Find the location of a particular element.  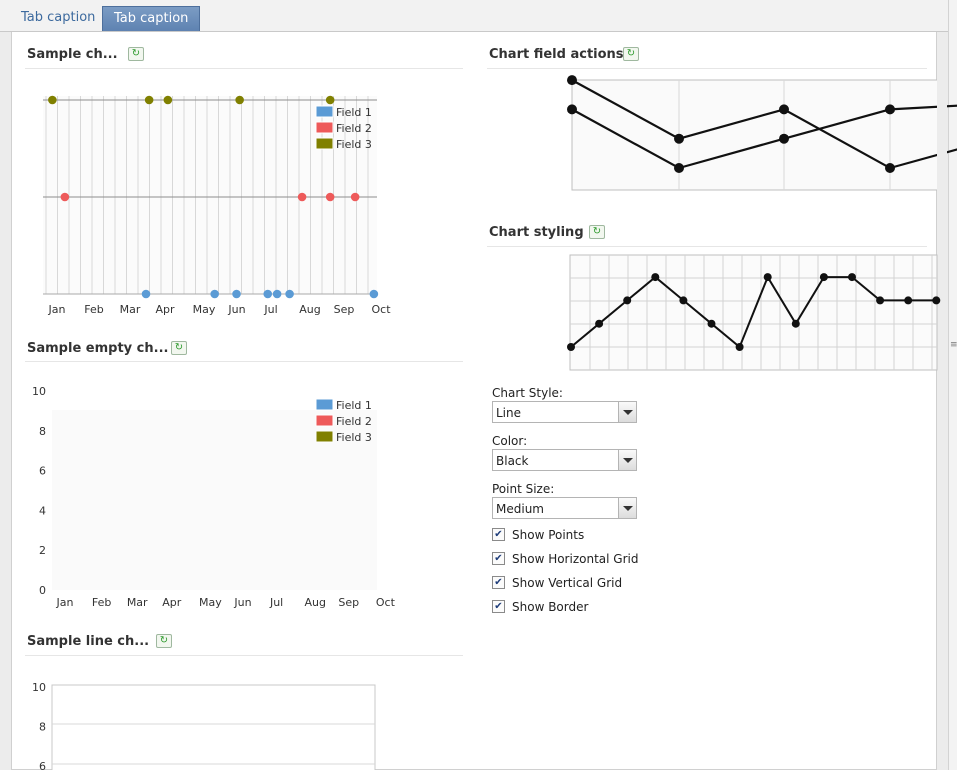

splitter-grip-icon: ≡ is located at coordinates (953, 345).